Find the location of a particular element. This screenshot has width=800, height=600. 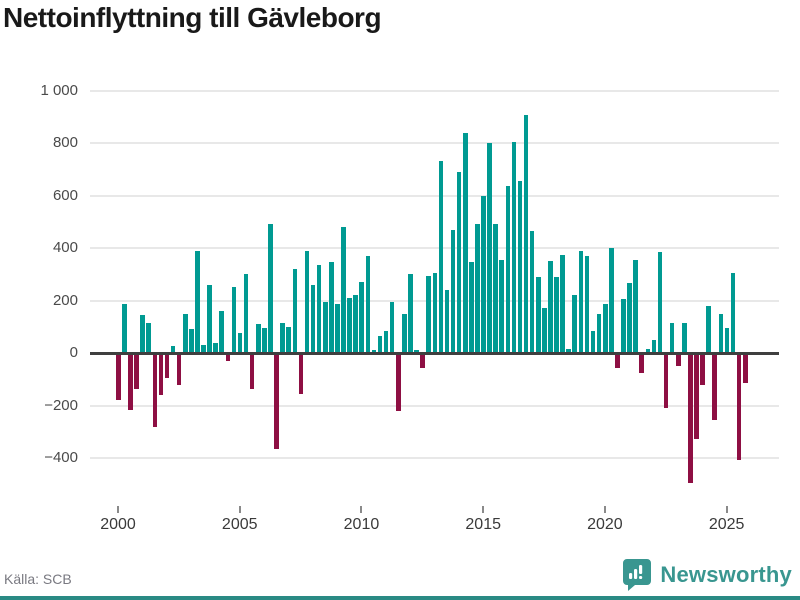

y-axis-tick-label: 400 is located at coordinates (65, 247).